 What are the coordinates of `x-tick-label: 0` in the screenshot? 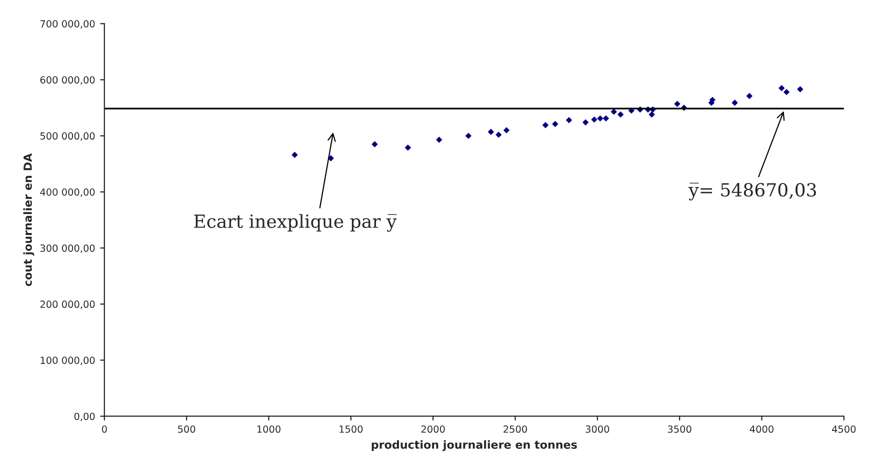 It's located at (104, 429).